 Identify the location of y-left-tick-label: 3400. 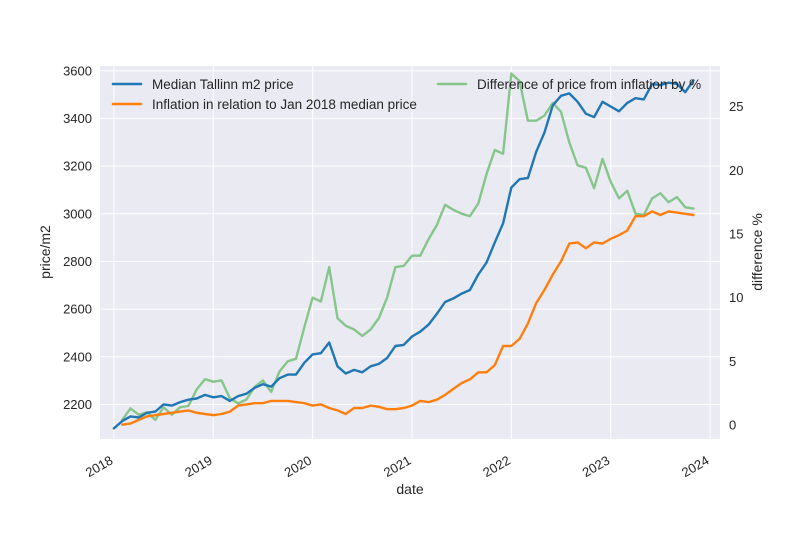
(77, 118).